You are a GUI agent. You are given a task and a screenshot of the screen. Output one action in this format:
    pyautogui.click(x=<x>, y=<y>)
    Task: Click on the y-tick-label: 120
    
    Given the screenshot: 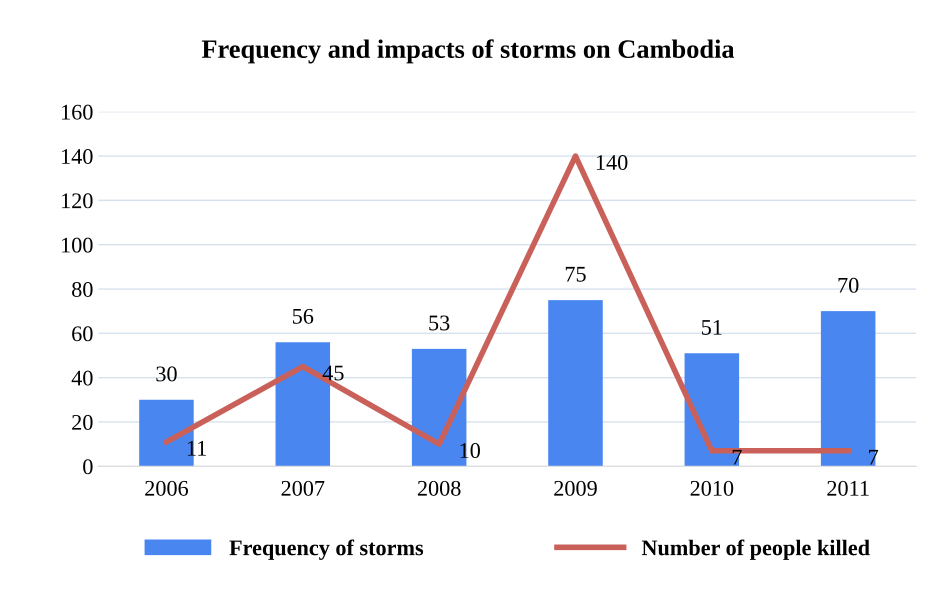 What is the action you would take?
    pyautogui.click(x=77, y=200)
    